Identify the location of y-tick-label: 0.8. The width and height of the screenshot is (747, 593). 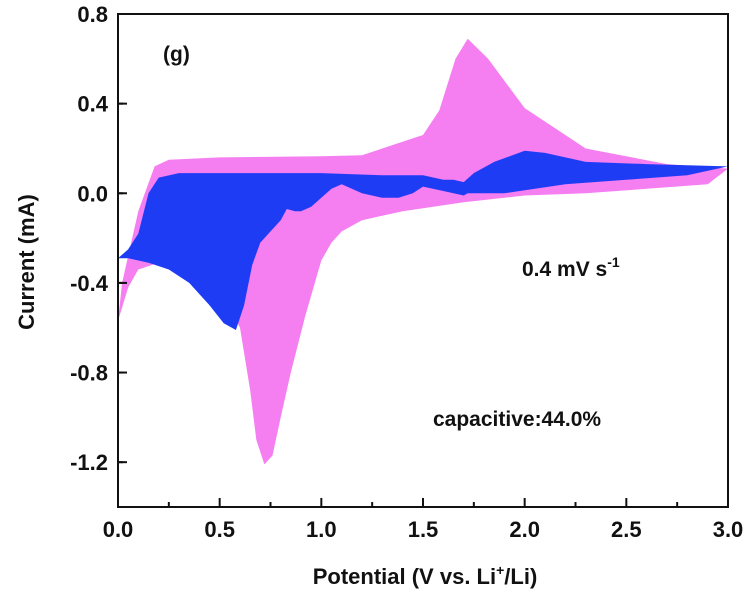
(92, 14).